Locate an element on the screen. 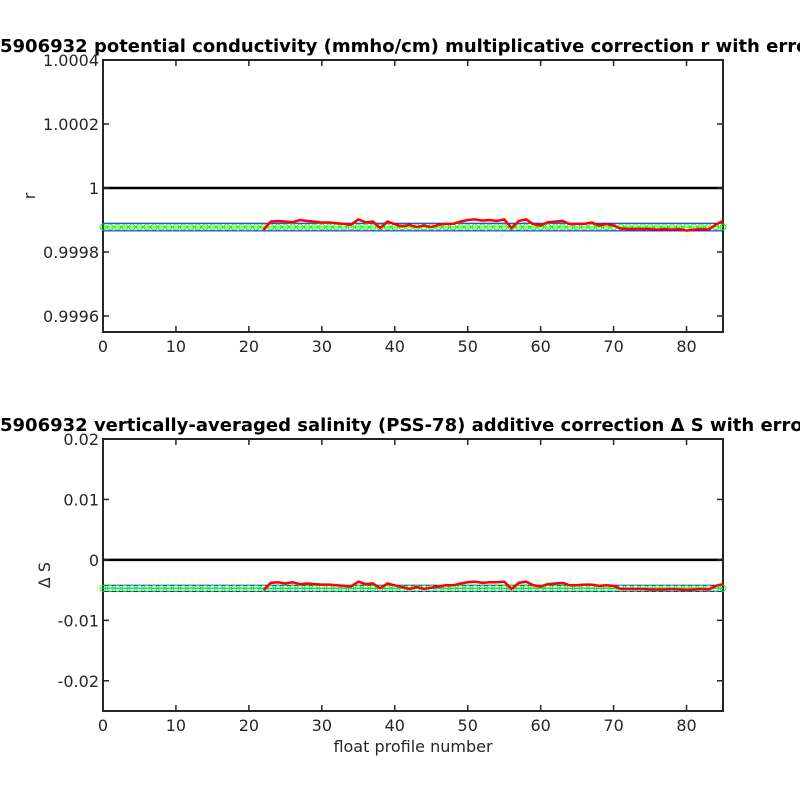 This screenshot has height=800, width=800. x-tick-label: 0 is located at coordinates (103, 725).